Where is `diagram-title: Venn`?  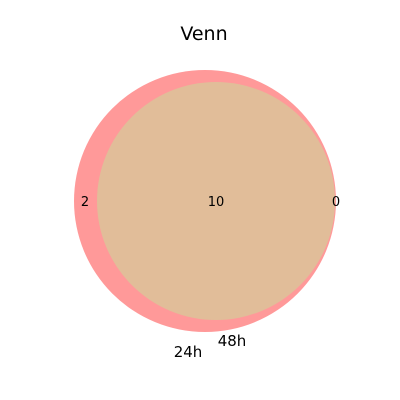 diagram-title: Venn is located at coordinates (203, 34).